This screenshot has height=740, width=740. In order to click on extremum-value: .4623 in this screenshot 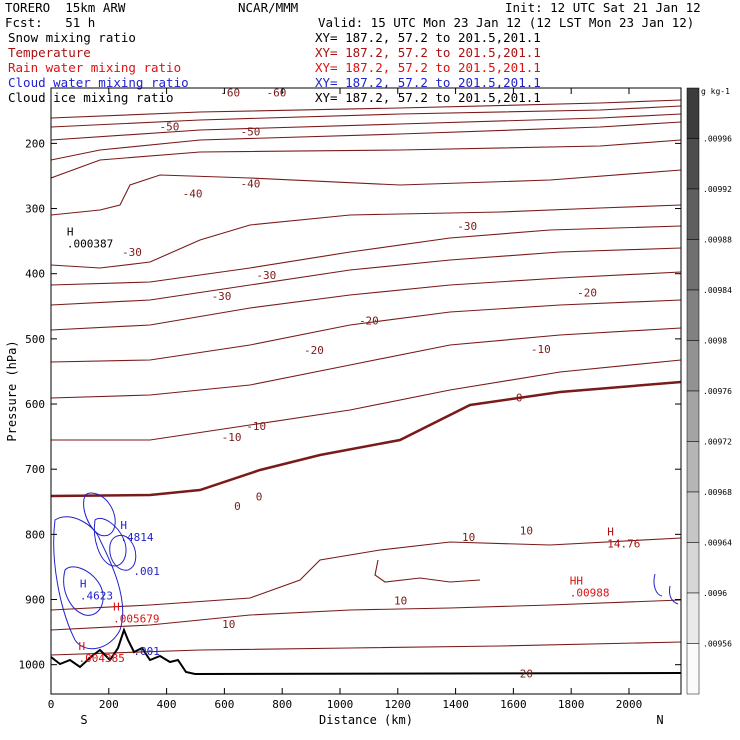, I will do `click(96, 596)`.